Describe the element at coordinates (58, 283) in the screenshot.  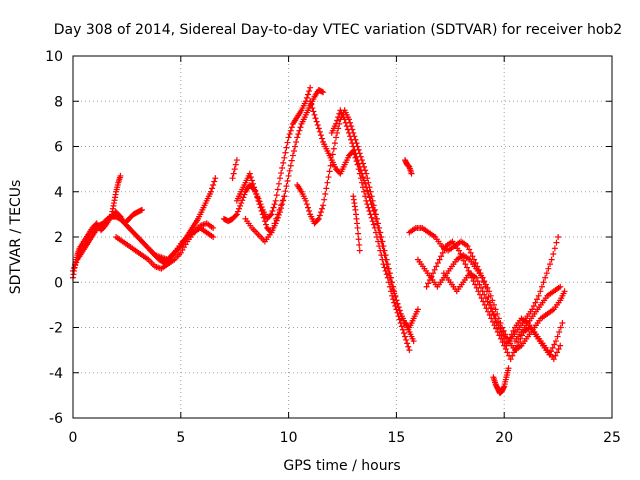
I see `y-tick-label: 0` at that location.